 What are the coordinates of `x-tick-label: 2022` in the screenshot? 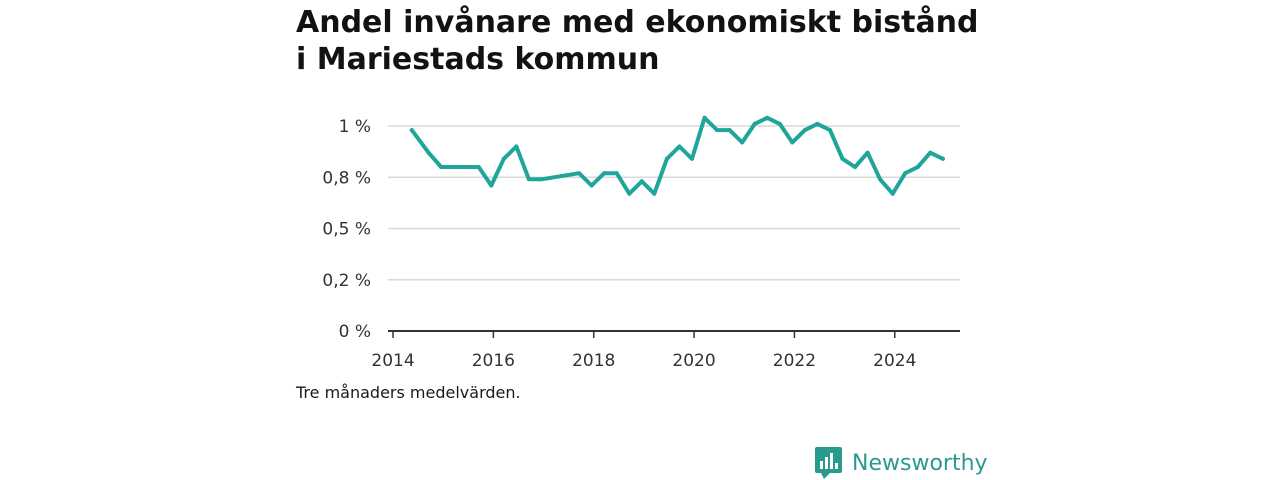 It's located at (794, 361).